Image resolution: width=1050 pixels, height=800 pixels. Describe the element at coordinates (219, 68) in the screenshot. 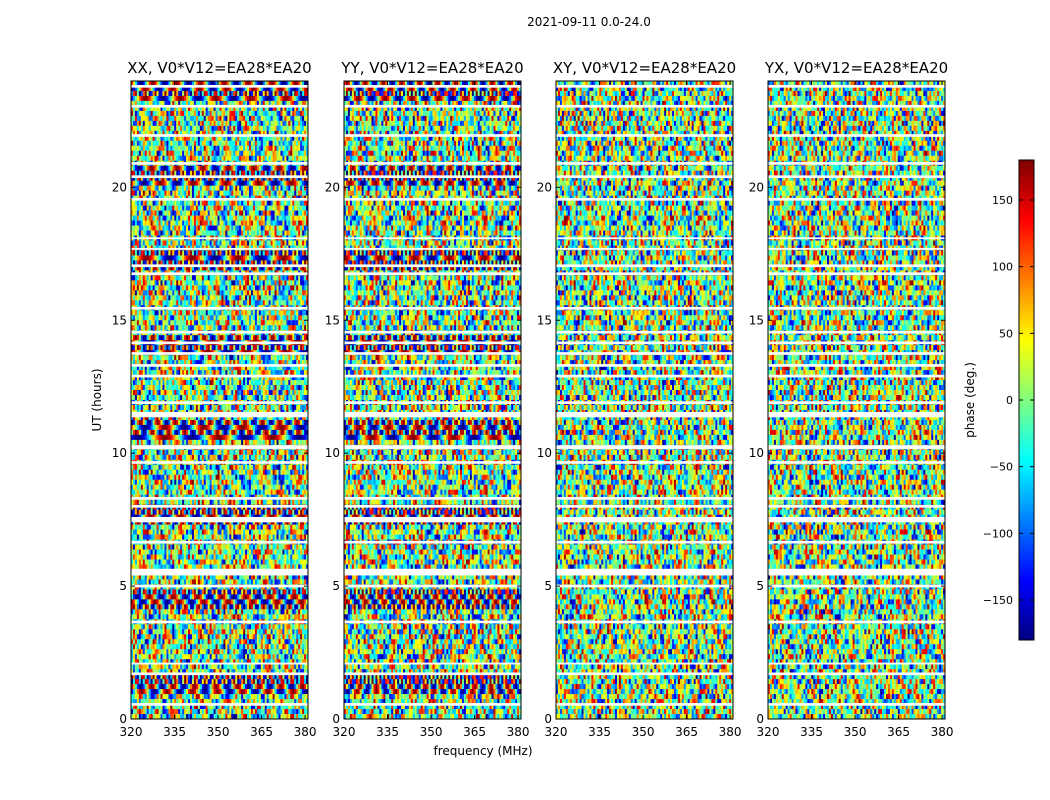

I see `panel-XX-title: XX, V0*V12=EA28*EA20` at that location.